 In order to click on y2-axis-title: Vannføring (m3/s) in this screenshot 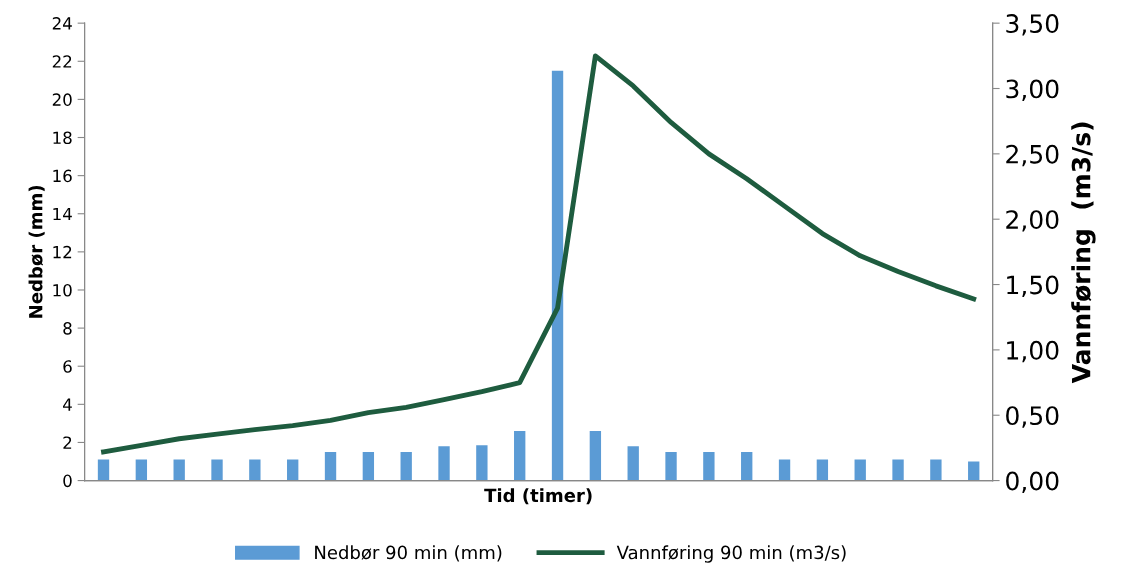, I will do `click(1083, 253)`.